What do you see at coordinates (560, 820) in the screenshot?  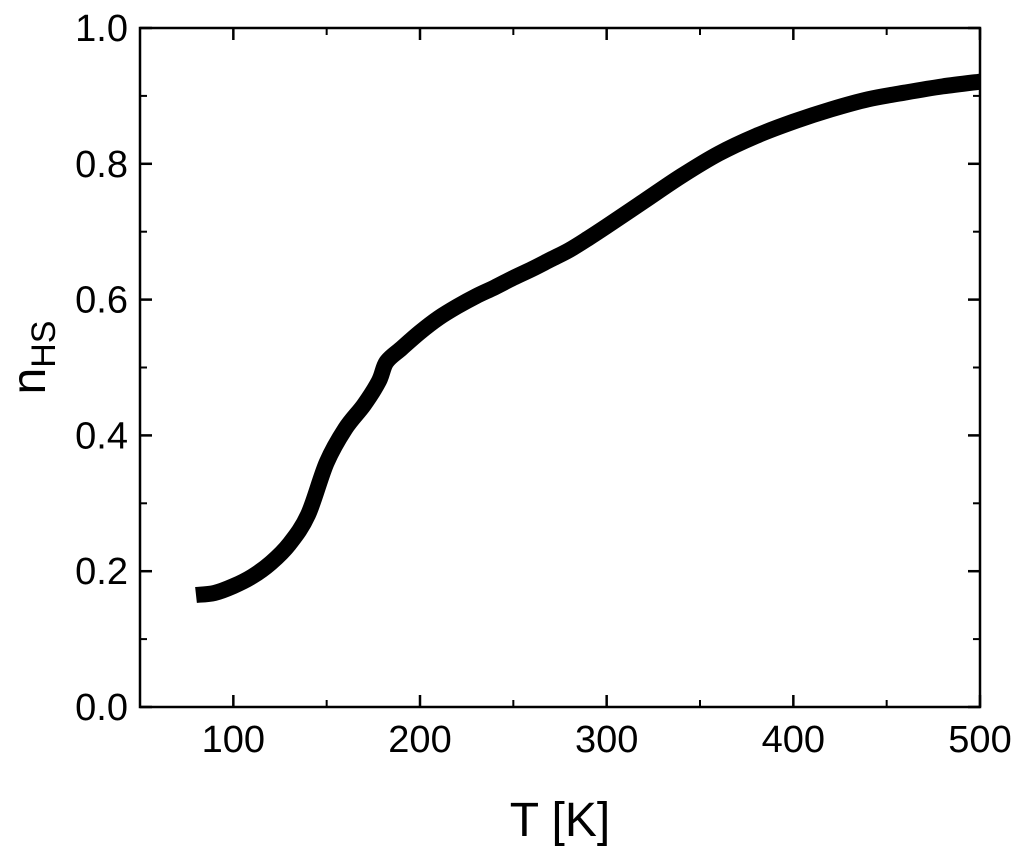 I see `x-axis-title: T [K]` at bounding box center [560, 820].